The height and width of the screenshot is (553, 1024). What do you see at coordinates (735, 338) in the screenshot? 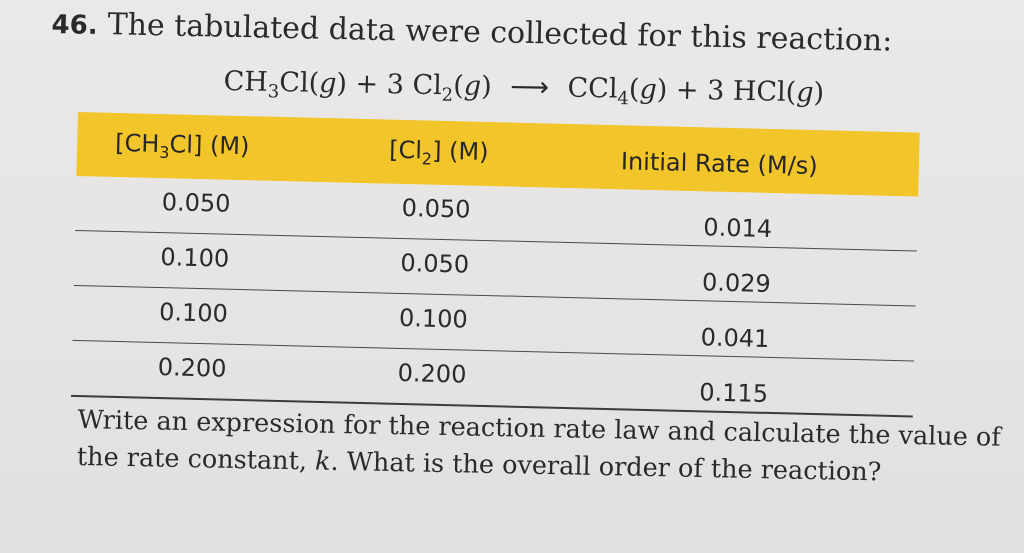
I see `cell-rate: 0.041` at bounding box center [735, 338].